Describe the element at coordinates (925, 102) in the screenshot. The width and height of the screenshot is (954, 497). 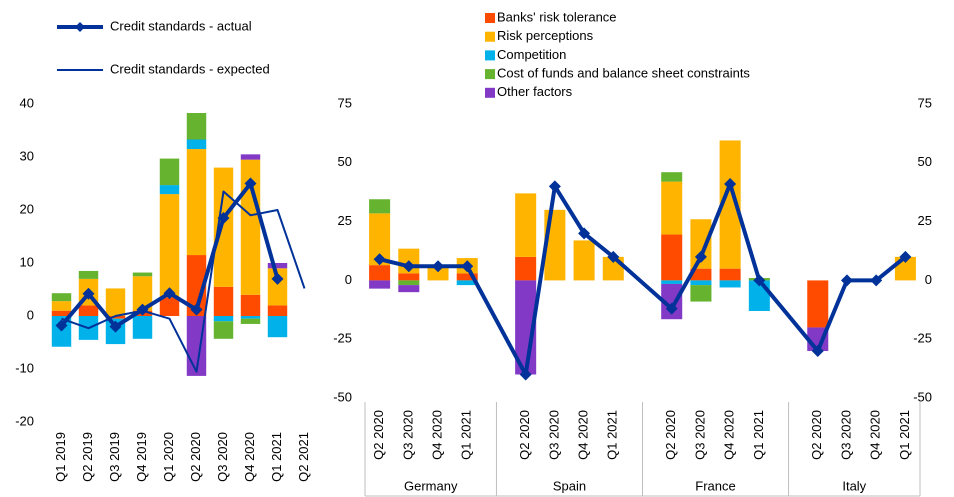
I see `y2-tick-label: 75` at that location.